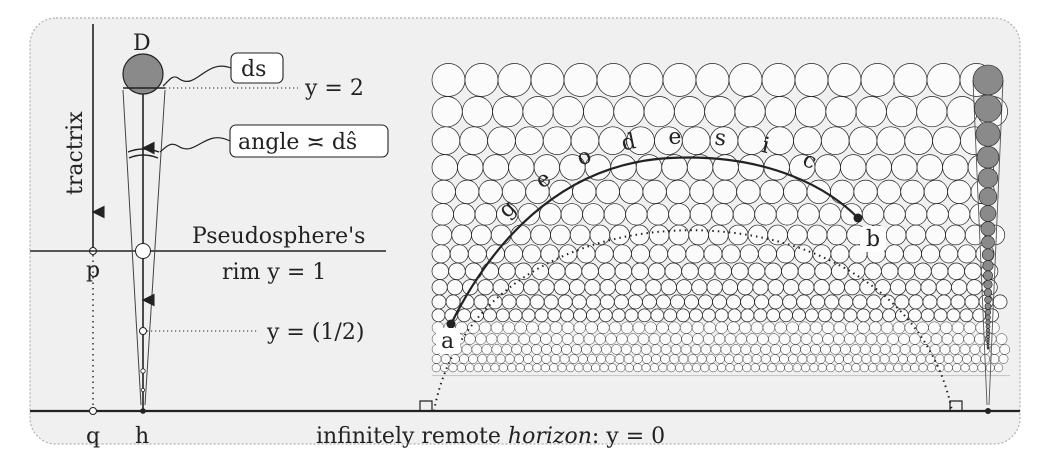  Describe the element at coordinates (675, 137) in the screenshot. I see `geodesic-letter: e` at that location.